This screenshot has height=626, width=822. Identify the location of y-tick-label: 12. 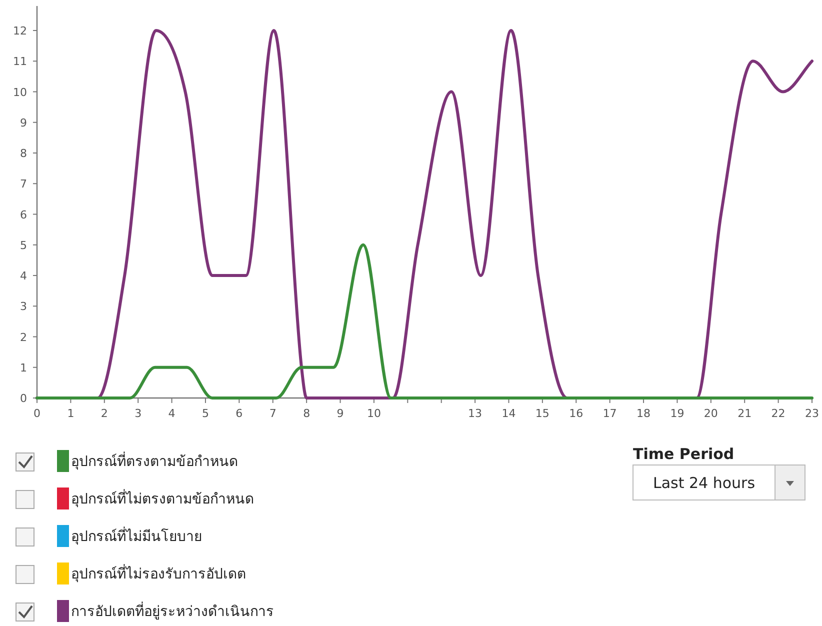
(20, 31).